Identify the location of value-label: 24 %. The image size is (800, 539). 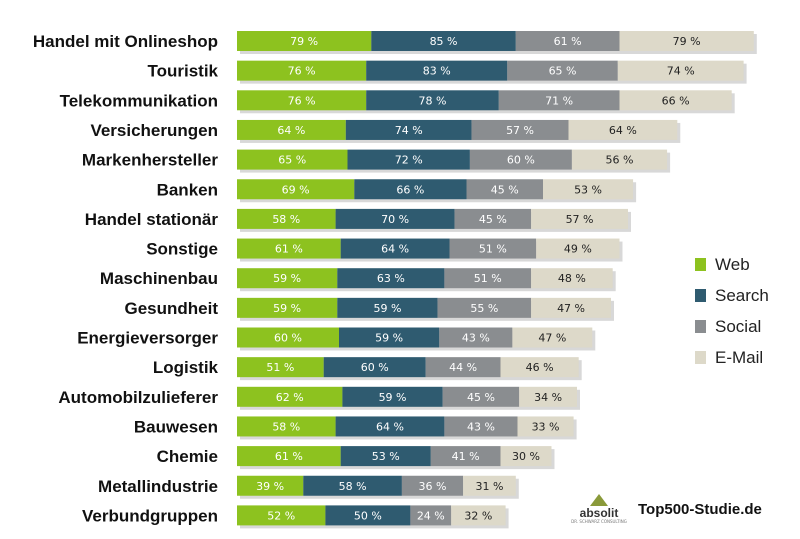
(431, 515).